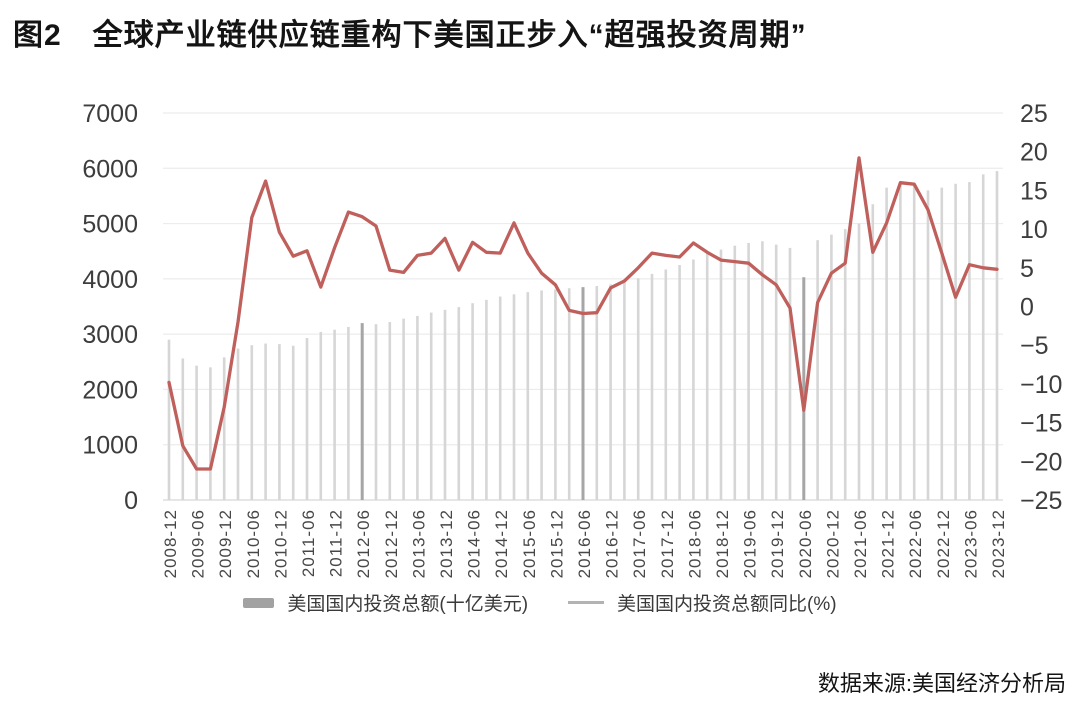  What do you see at coordinates (110, 114) in the screenshot?
I see `left-axis-tick-label: 7000` at bounding box center [110, 114].